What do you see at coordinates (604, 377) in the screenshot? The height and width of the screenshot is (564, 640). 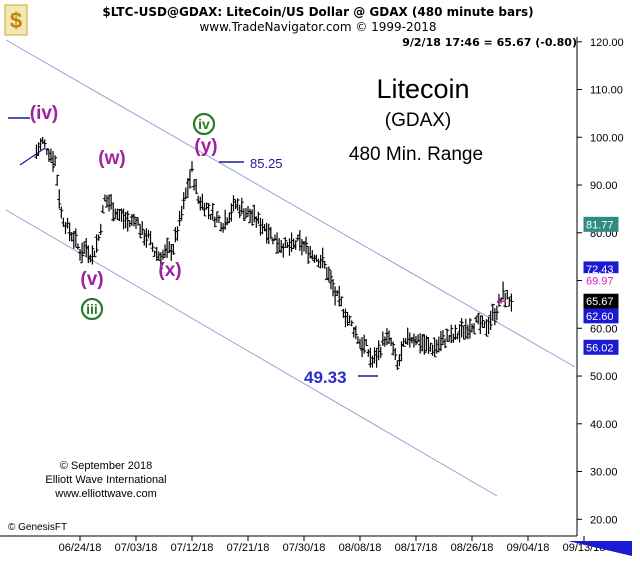 I see `y-tick-label: 50.00` at bounding box center [604, 377].